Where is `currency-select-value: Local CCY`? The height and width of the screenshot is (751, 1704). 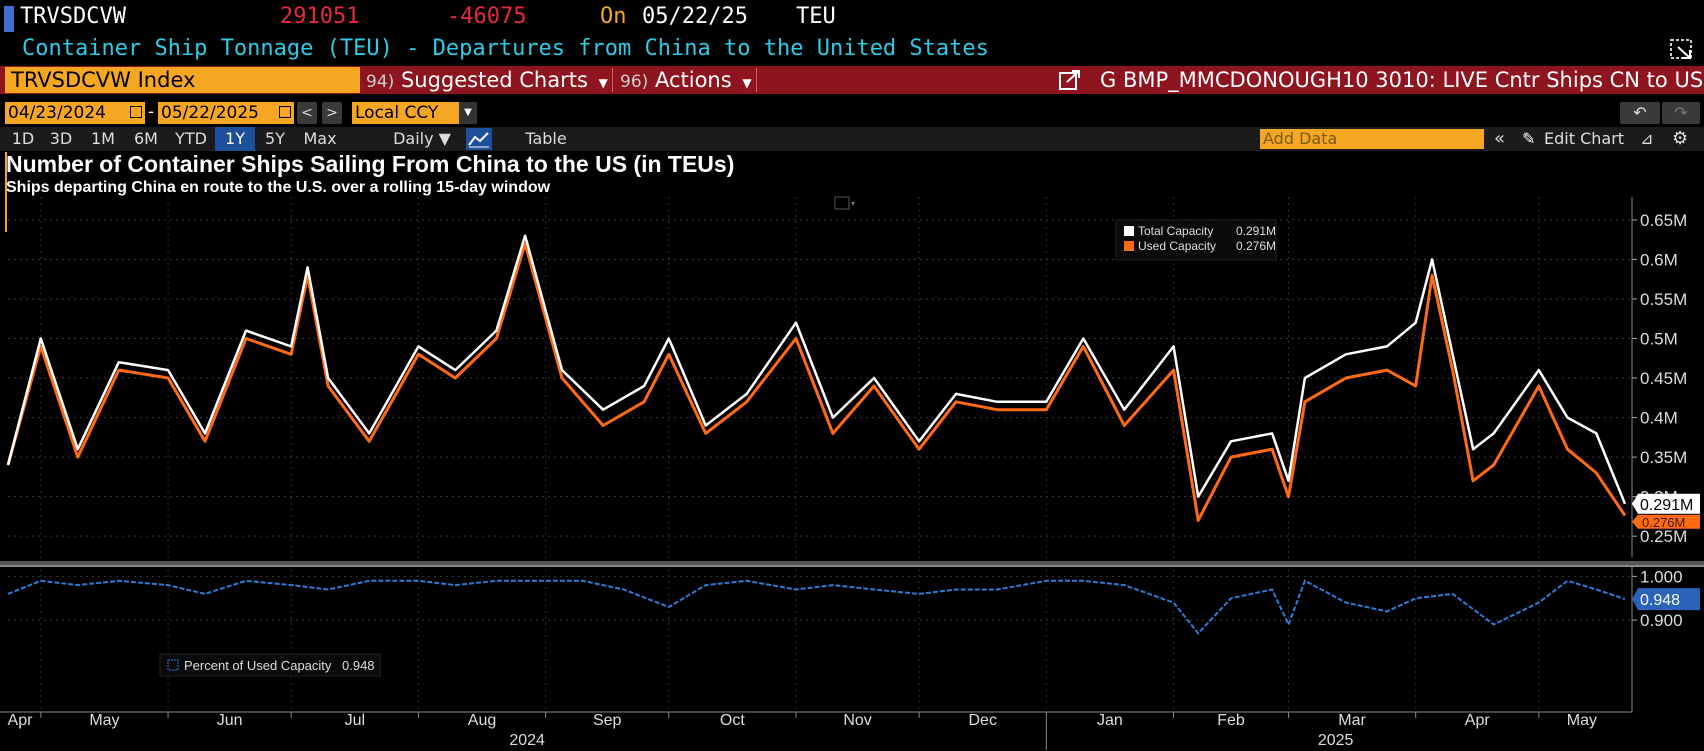
currency-select-value: Local CCY is located at coordinates (397, 113).